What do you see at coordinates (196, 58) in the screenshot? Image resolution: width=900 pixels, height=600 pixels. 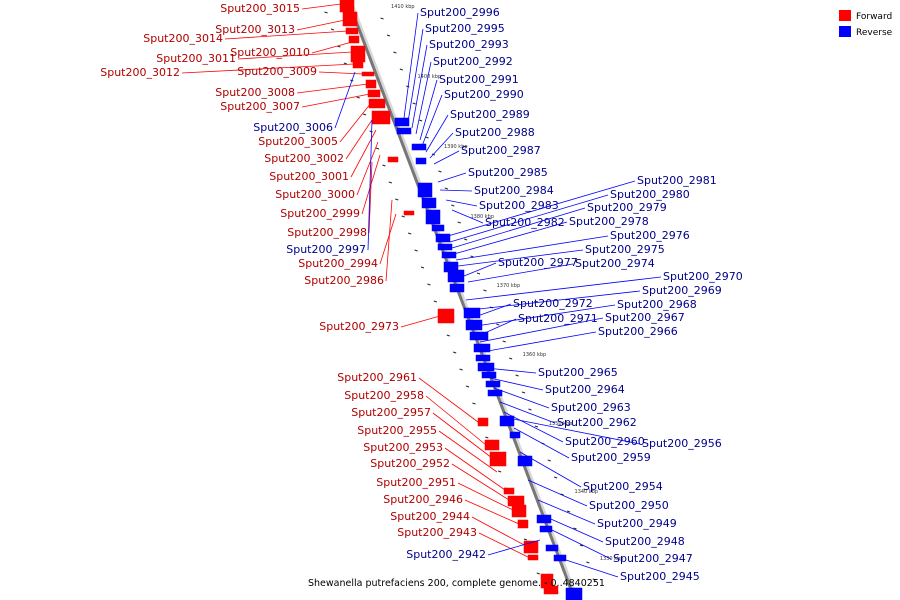 I see `forward-gene-label: Sput200_3011` at bounding box center [196, 58].